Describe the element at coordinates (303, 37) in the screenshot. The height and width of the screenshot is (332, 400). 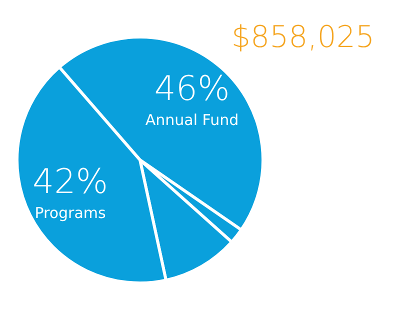
I see `chart-title: $858,025` at that location.